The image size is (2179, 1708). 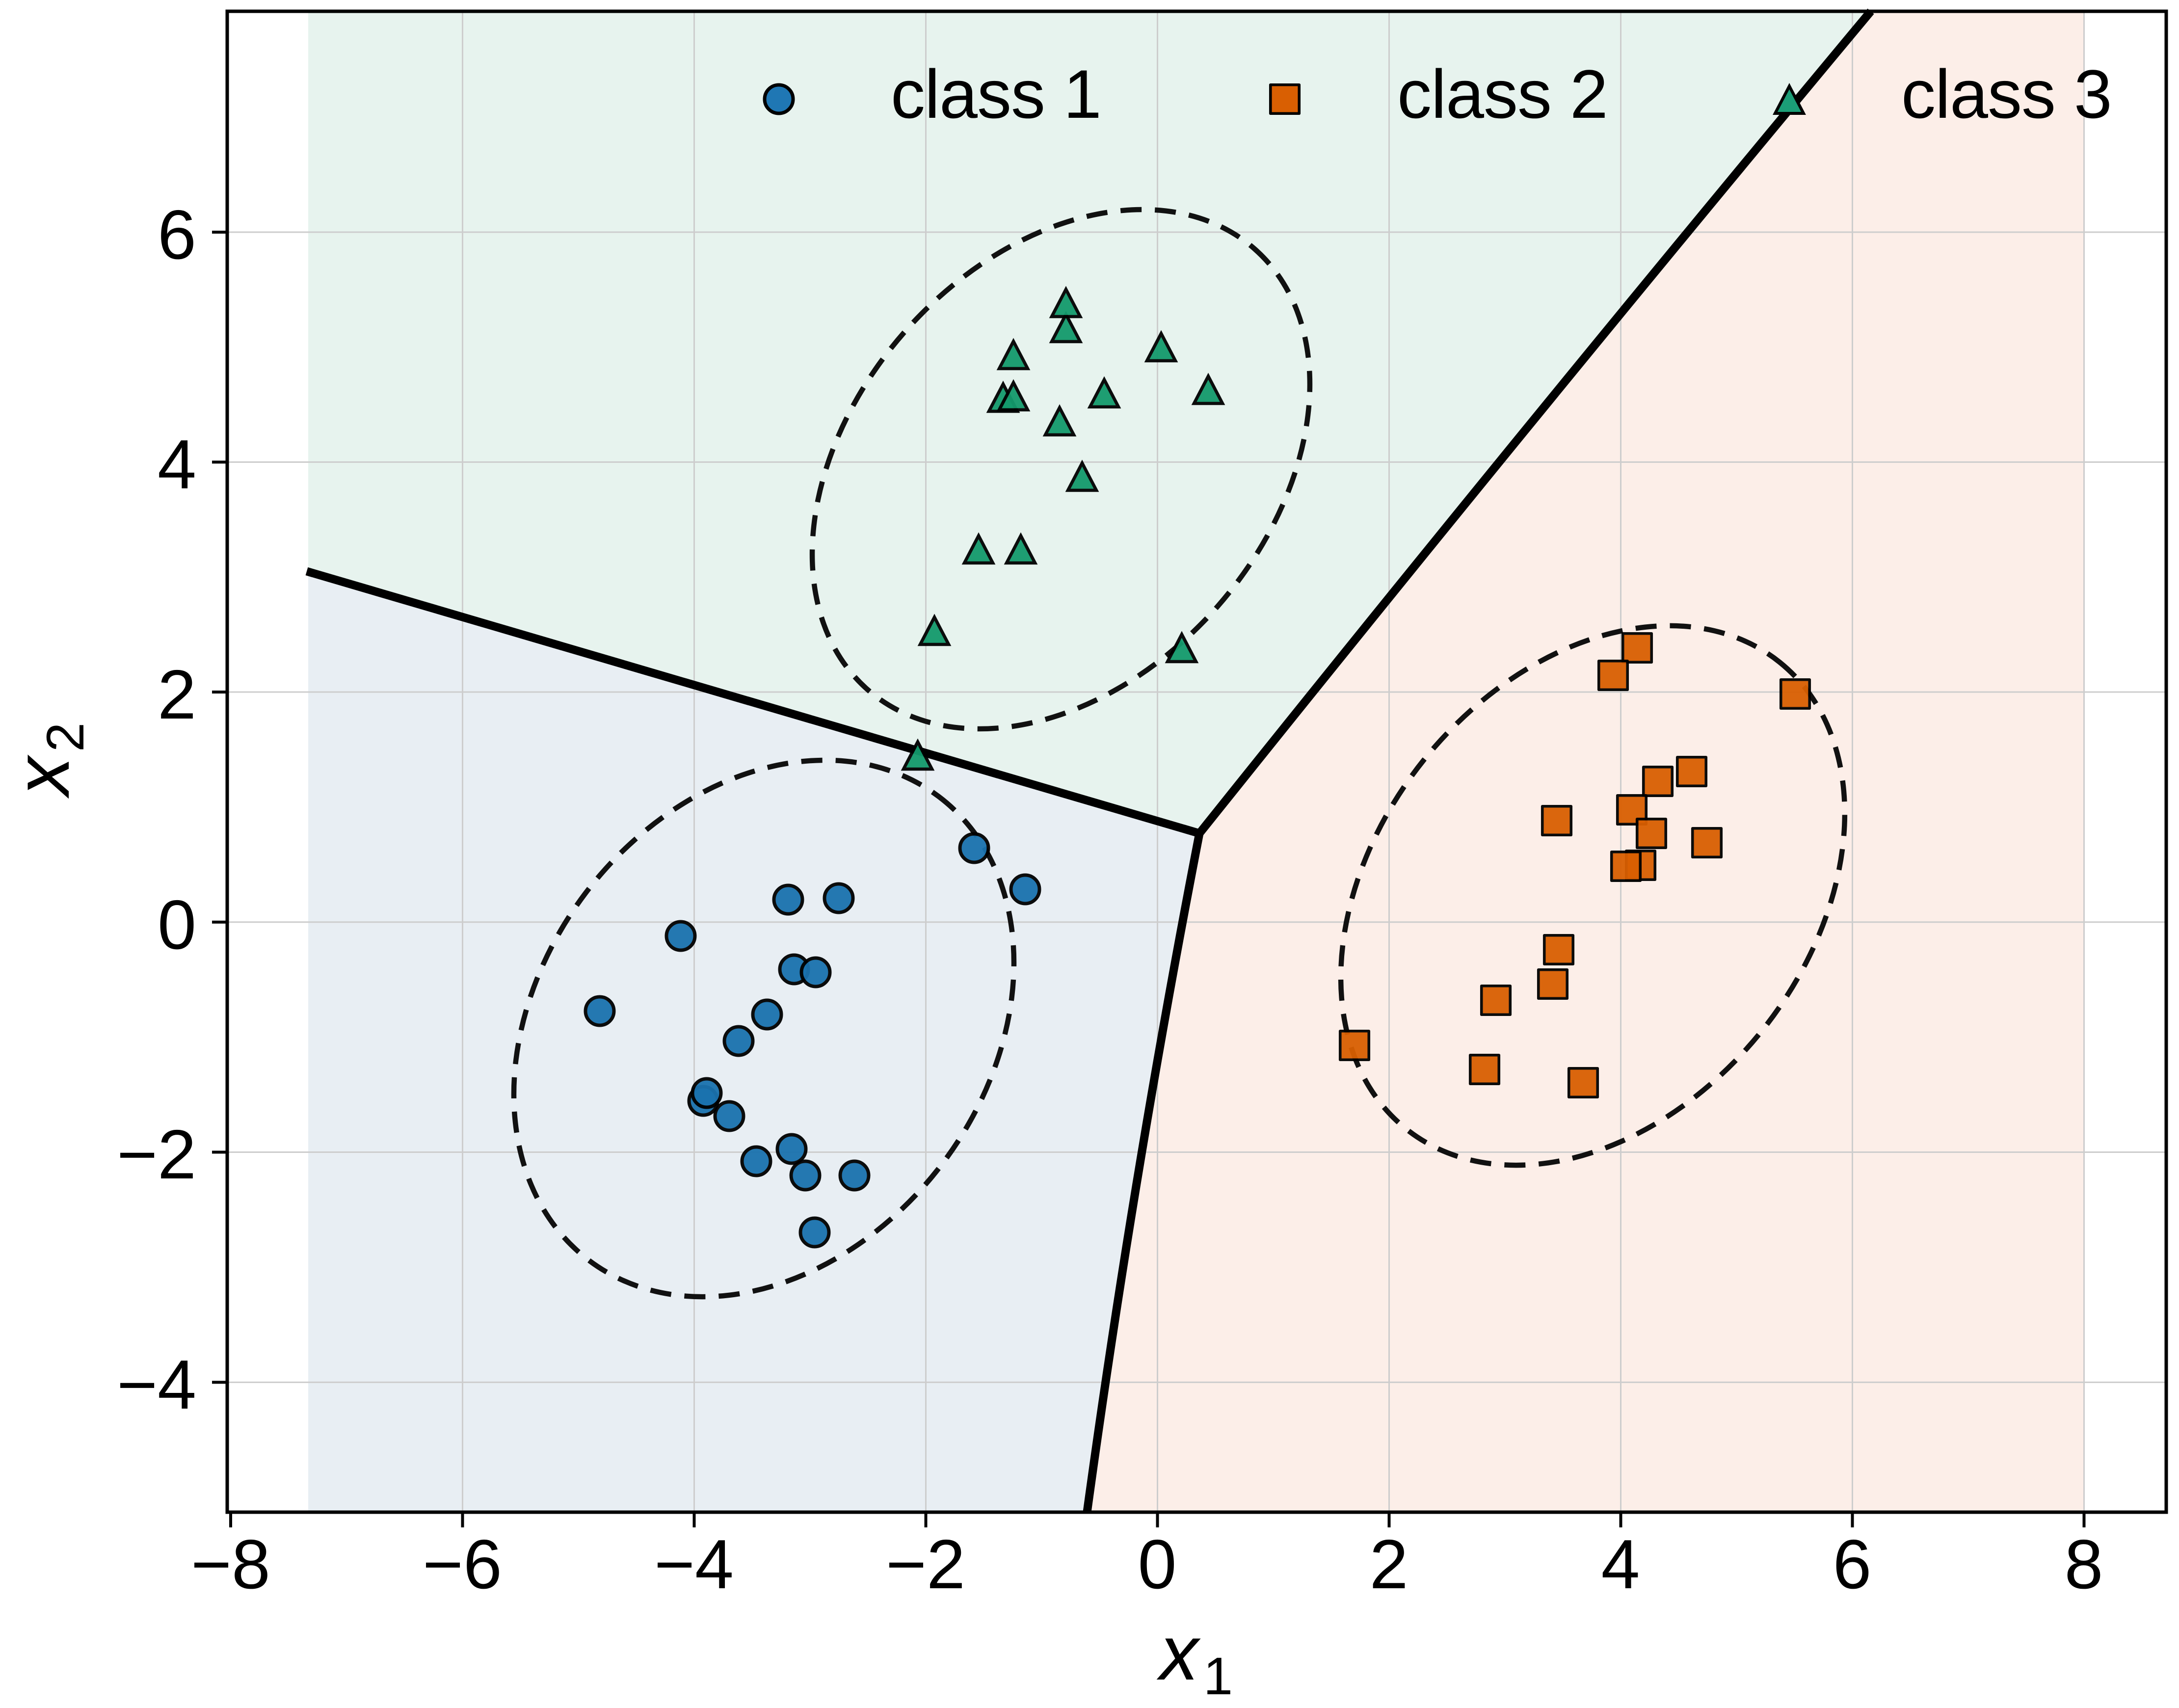 I want to click on svg-text: −6, so click(x=462, y=1564).